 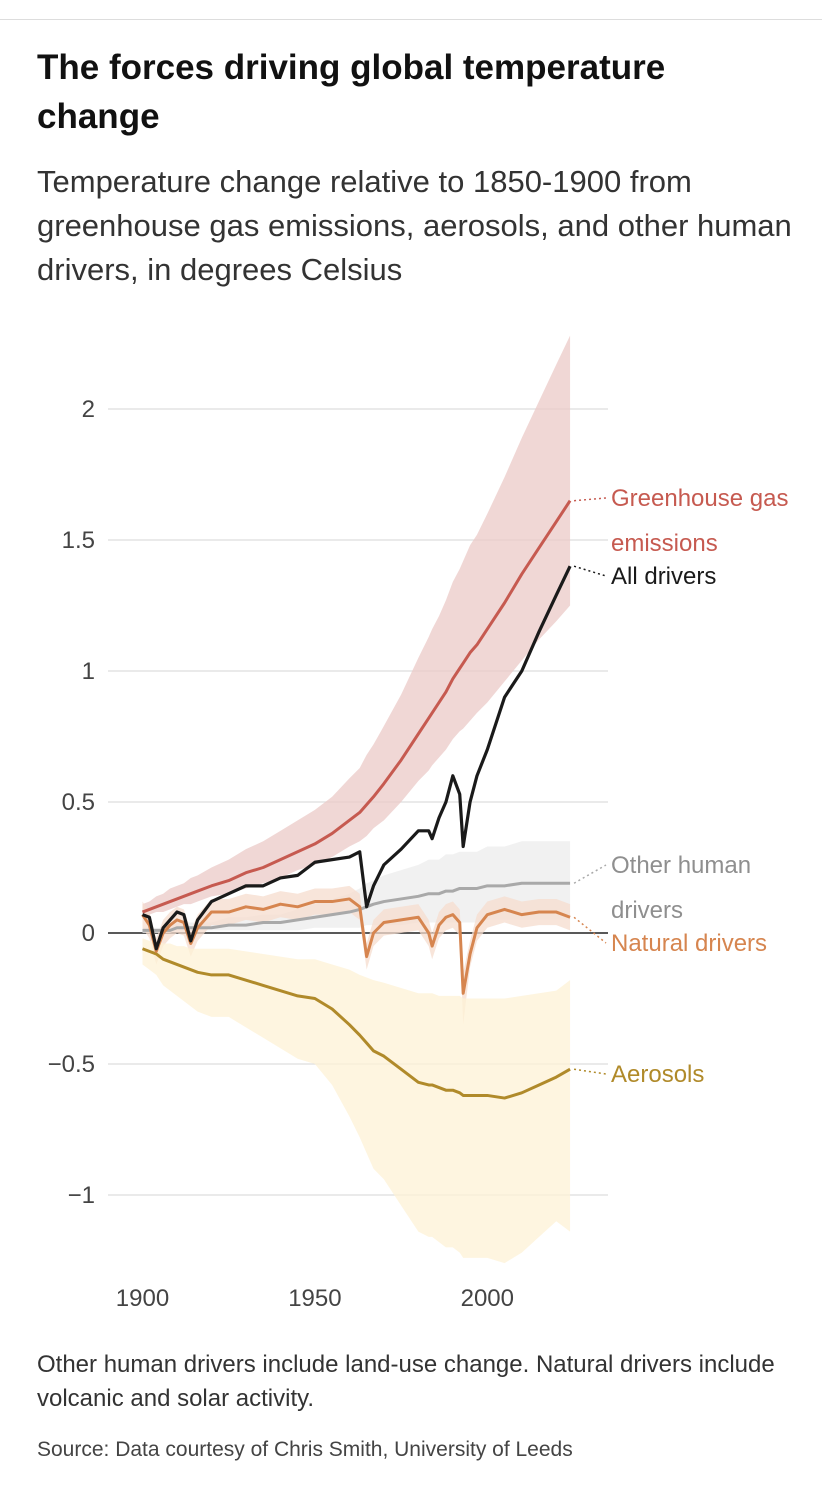 What do you see at coordinates (411, 19) in the screenshot?
I see `top-rule` at bounding box center [411, 19].